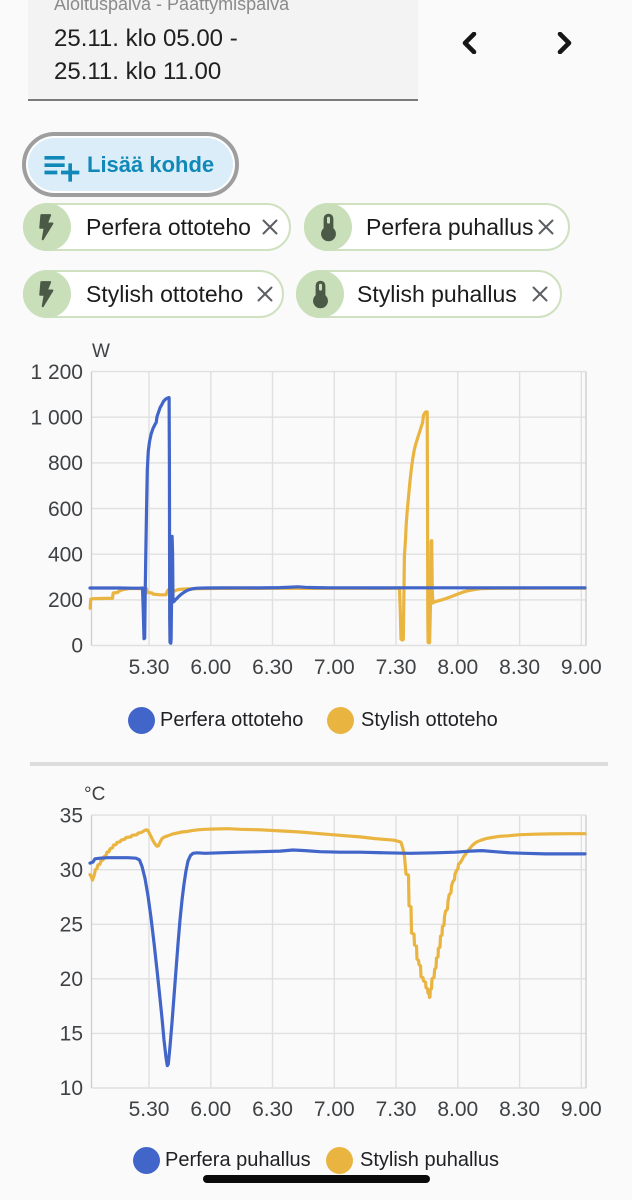  I want to click on svg-text: 35, so click(71, 815).